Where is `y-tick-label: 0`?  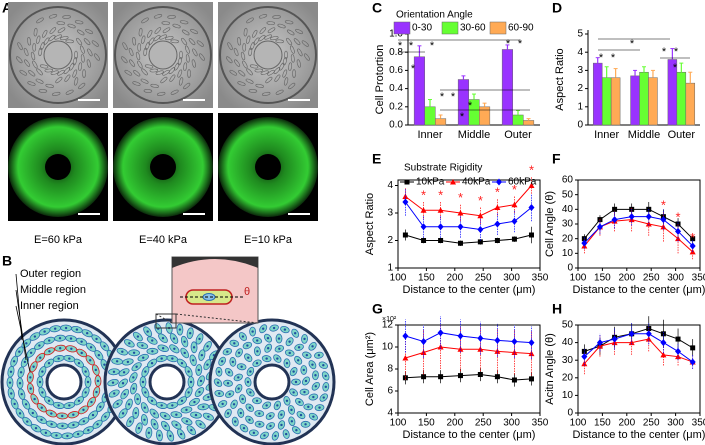 y-tick-label: 0 is located at coordinates (570, 268).